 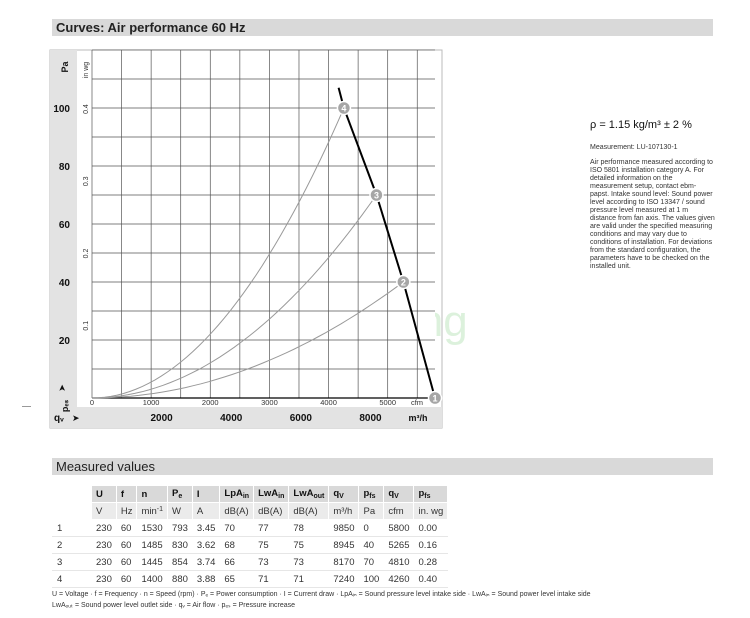 What do you see at coordinates (328, 402) in the screenshot?
I see `x-tick-label-cfm: 4000` at bounding box center [328, 402].